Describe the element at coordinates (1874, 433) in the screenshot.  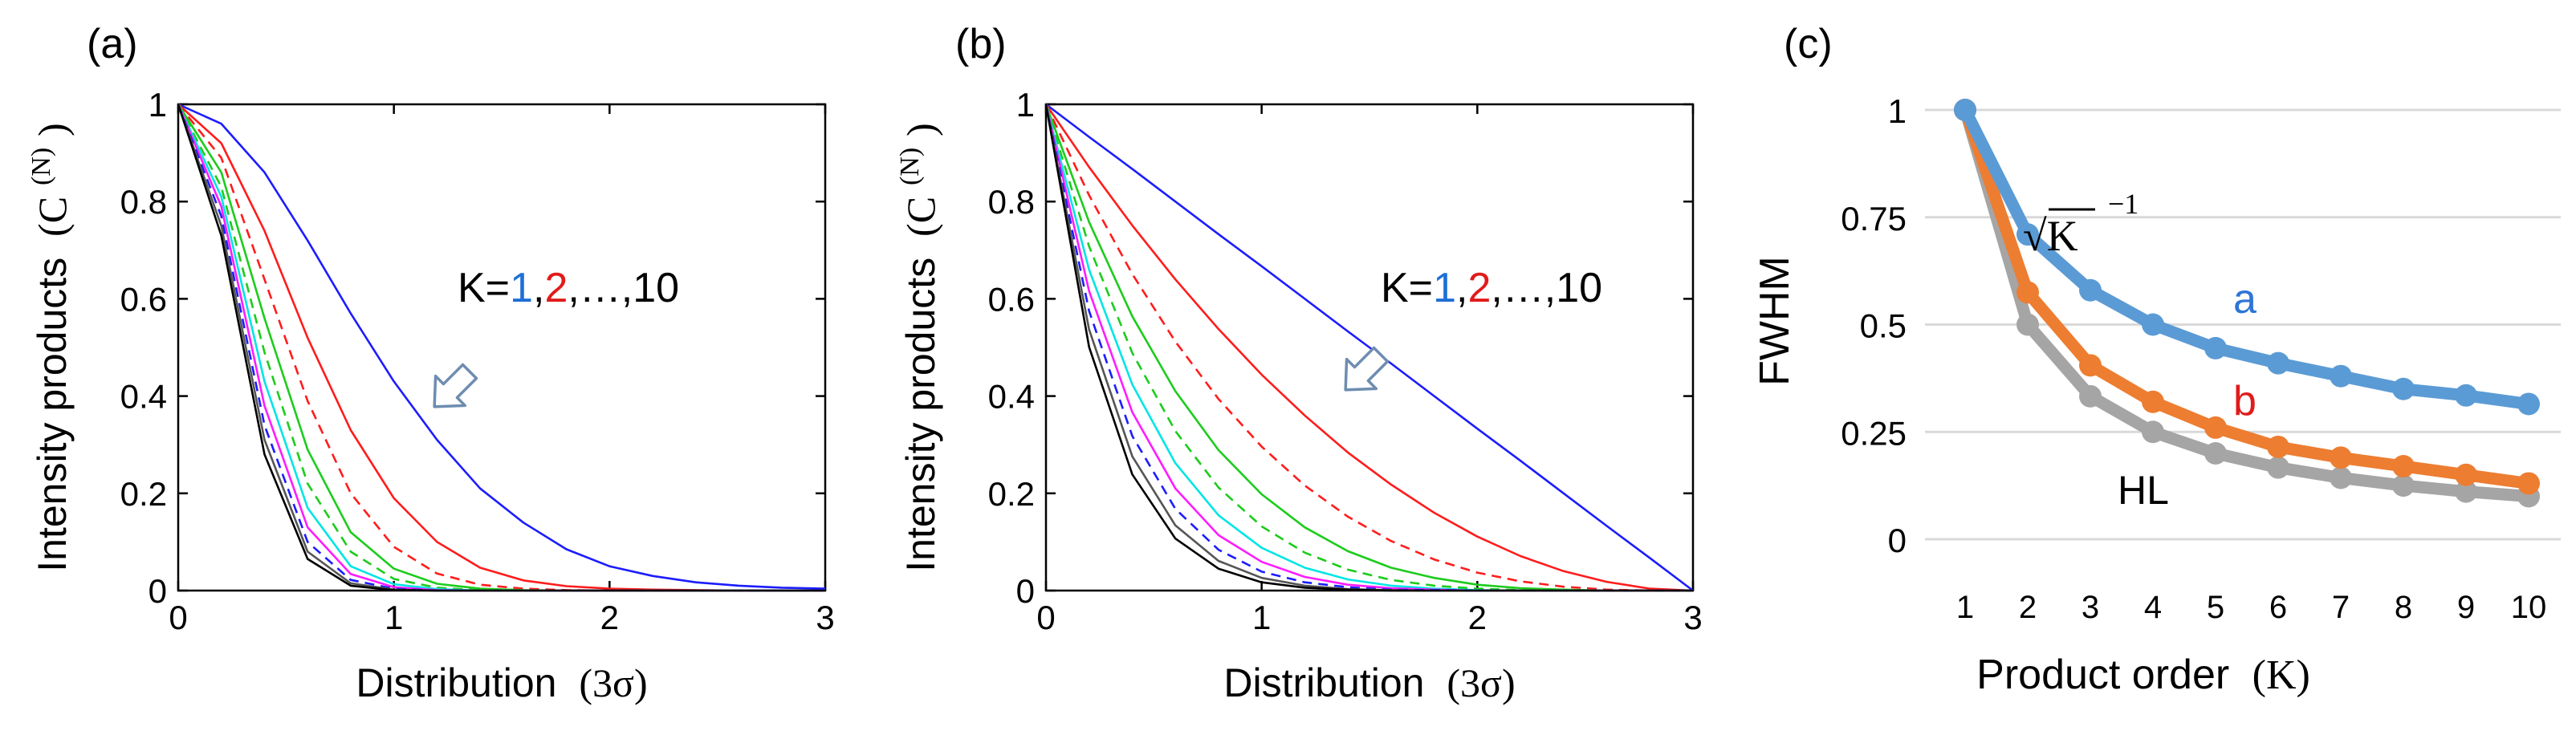
I see `c-y-tick-label-1: 0.25` at that location.